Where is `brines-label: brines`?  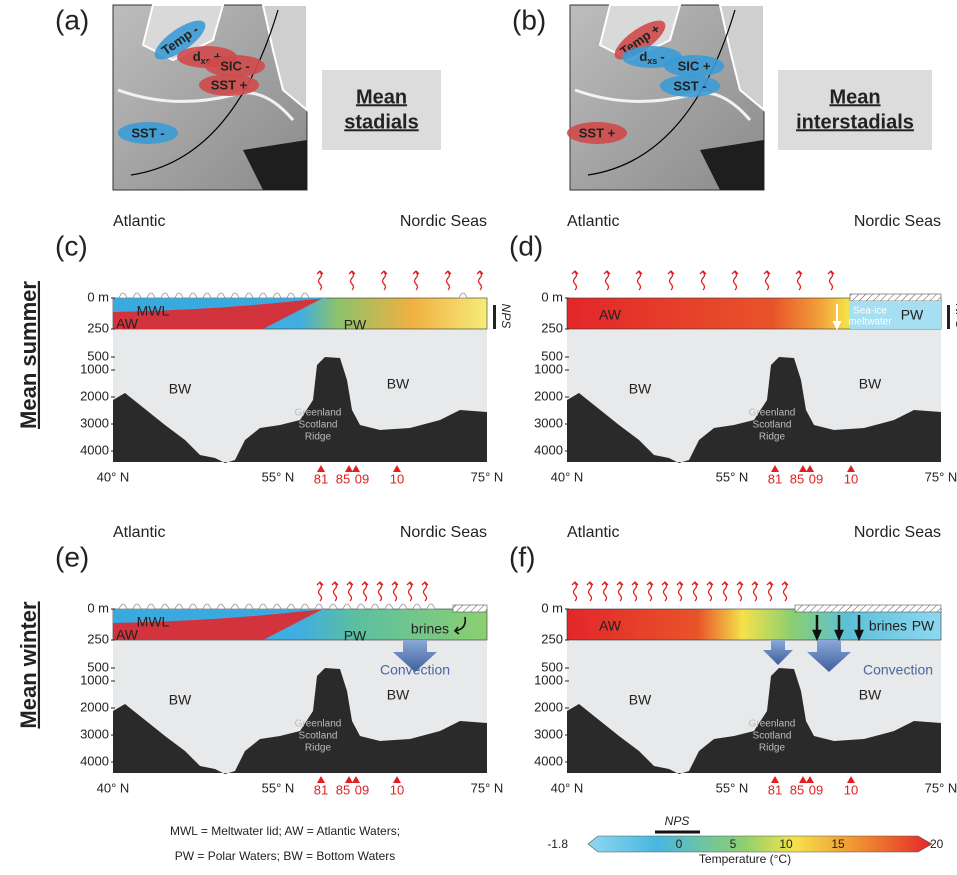 brines-label: brines is located at coordinates (430, 629).